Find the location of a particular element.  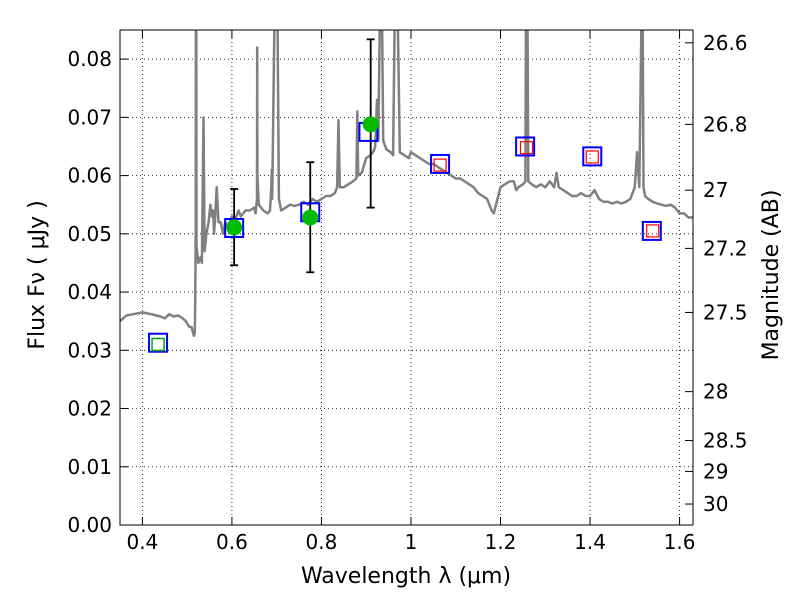

right-tick-label: 29 is located at coordinates (715, 471).